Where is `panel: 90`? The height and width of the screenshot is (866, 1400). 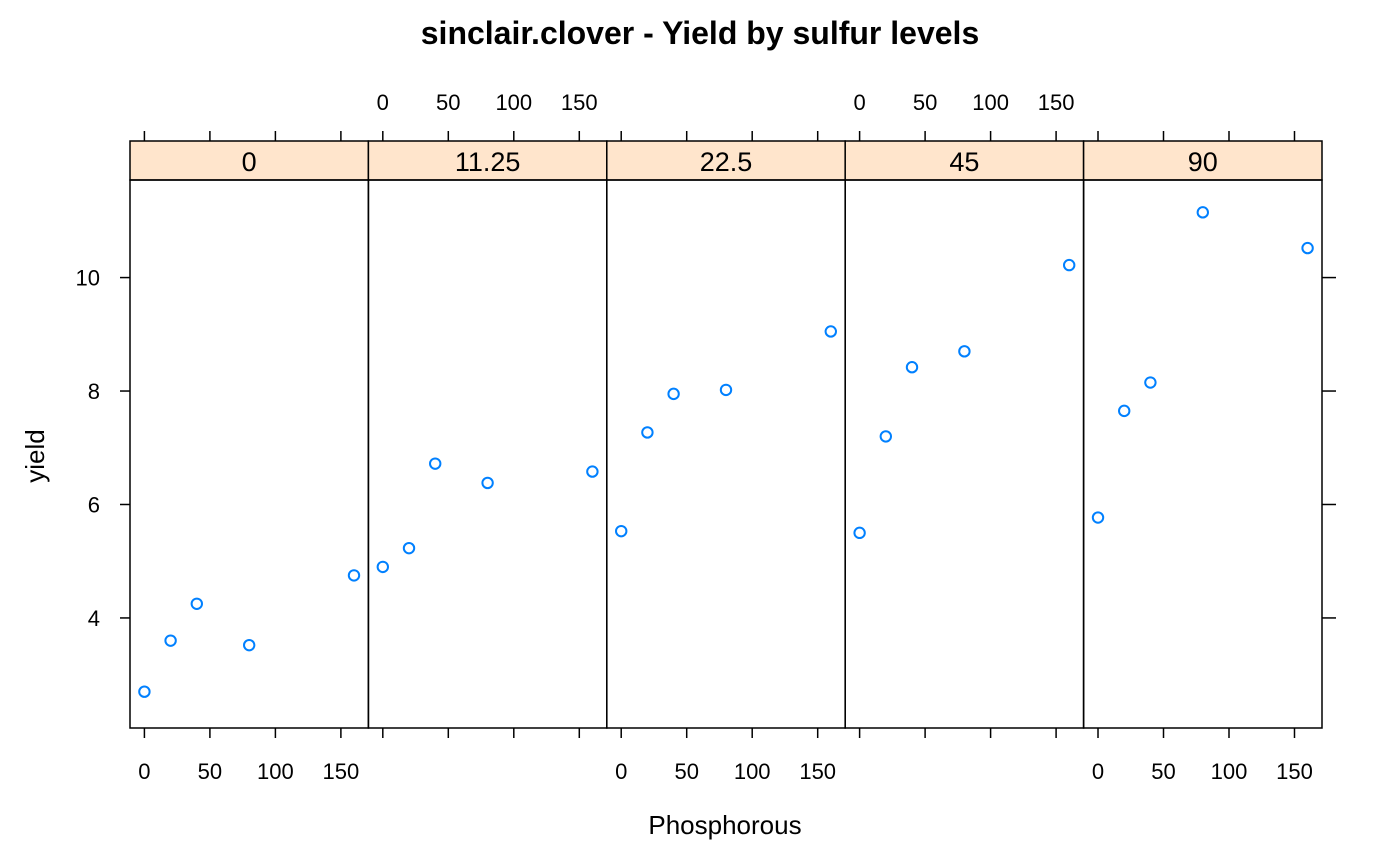 panel: 90 is located at coordinates (1202, 434).